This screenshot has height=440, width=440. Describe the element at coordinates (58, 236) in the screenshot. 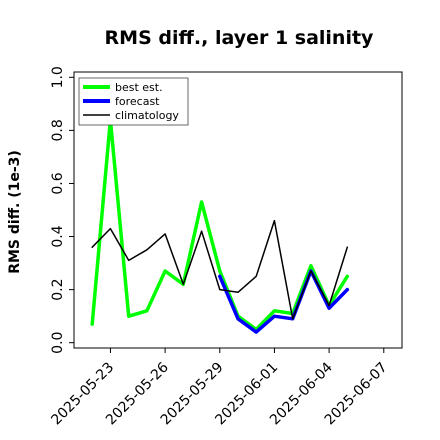

I see `y-tick-label: 0.4` at that location.